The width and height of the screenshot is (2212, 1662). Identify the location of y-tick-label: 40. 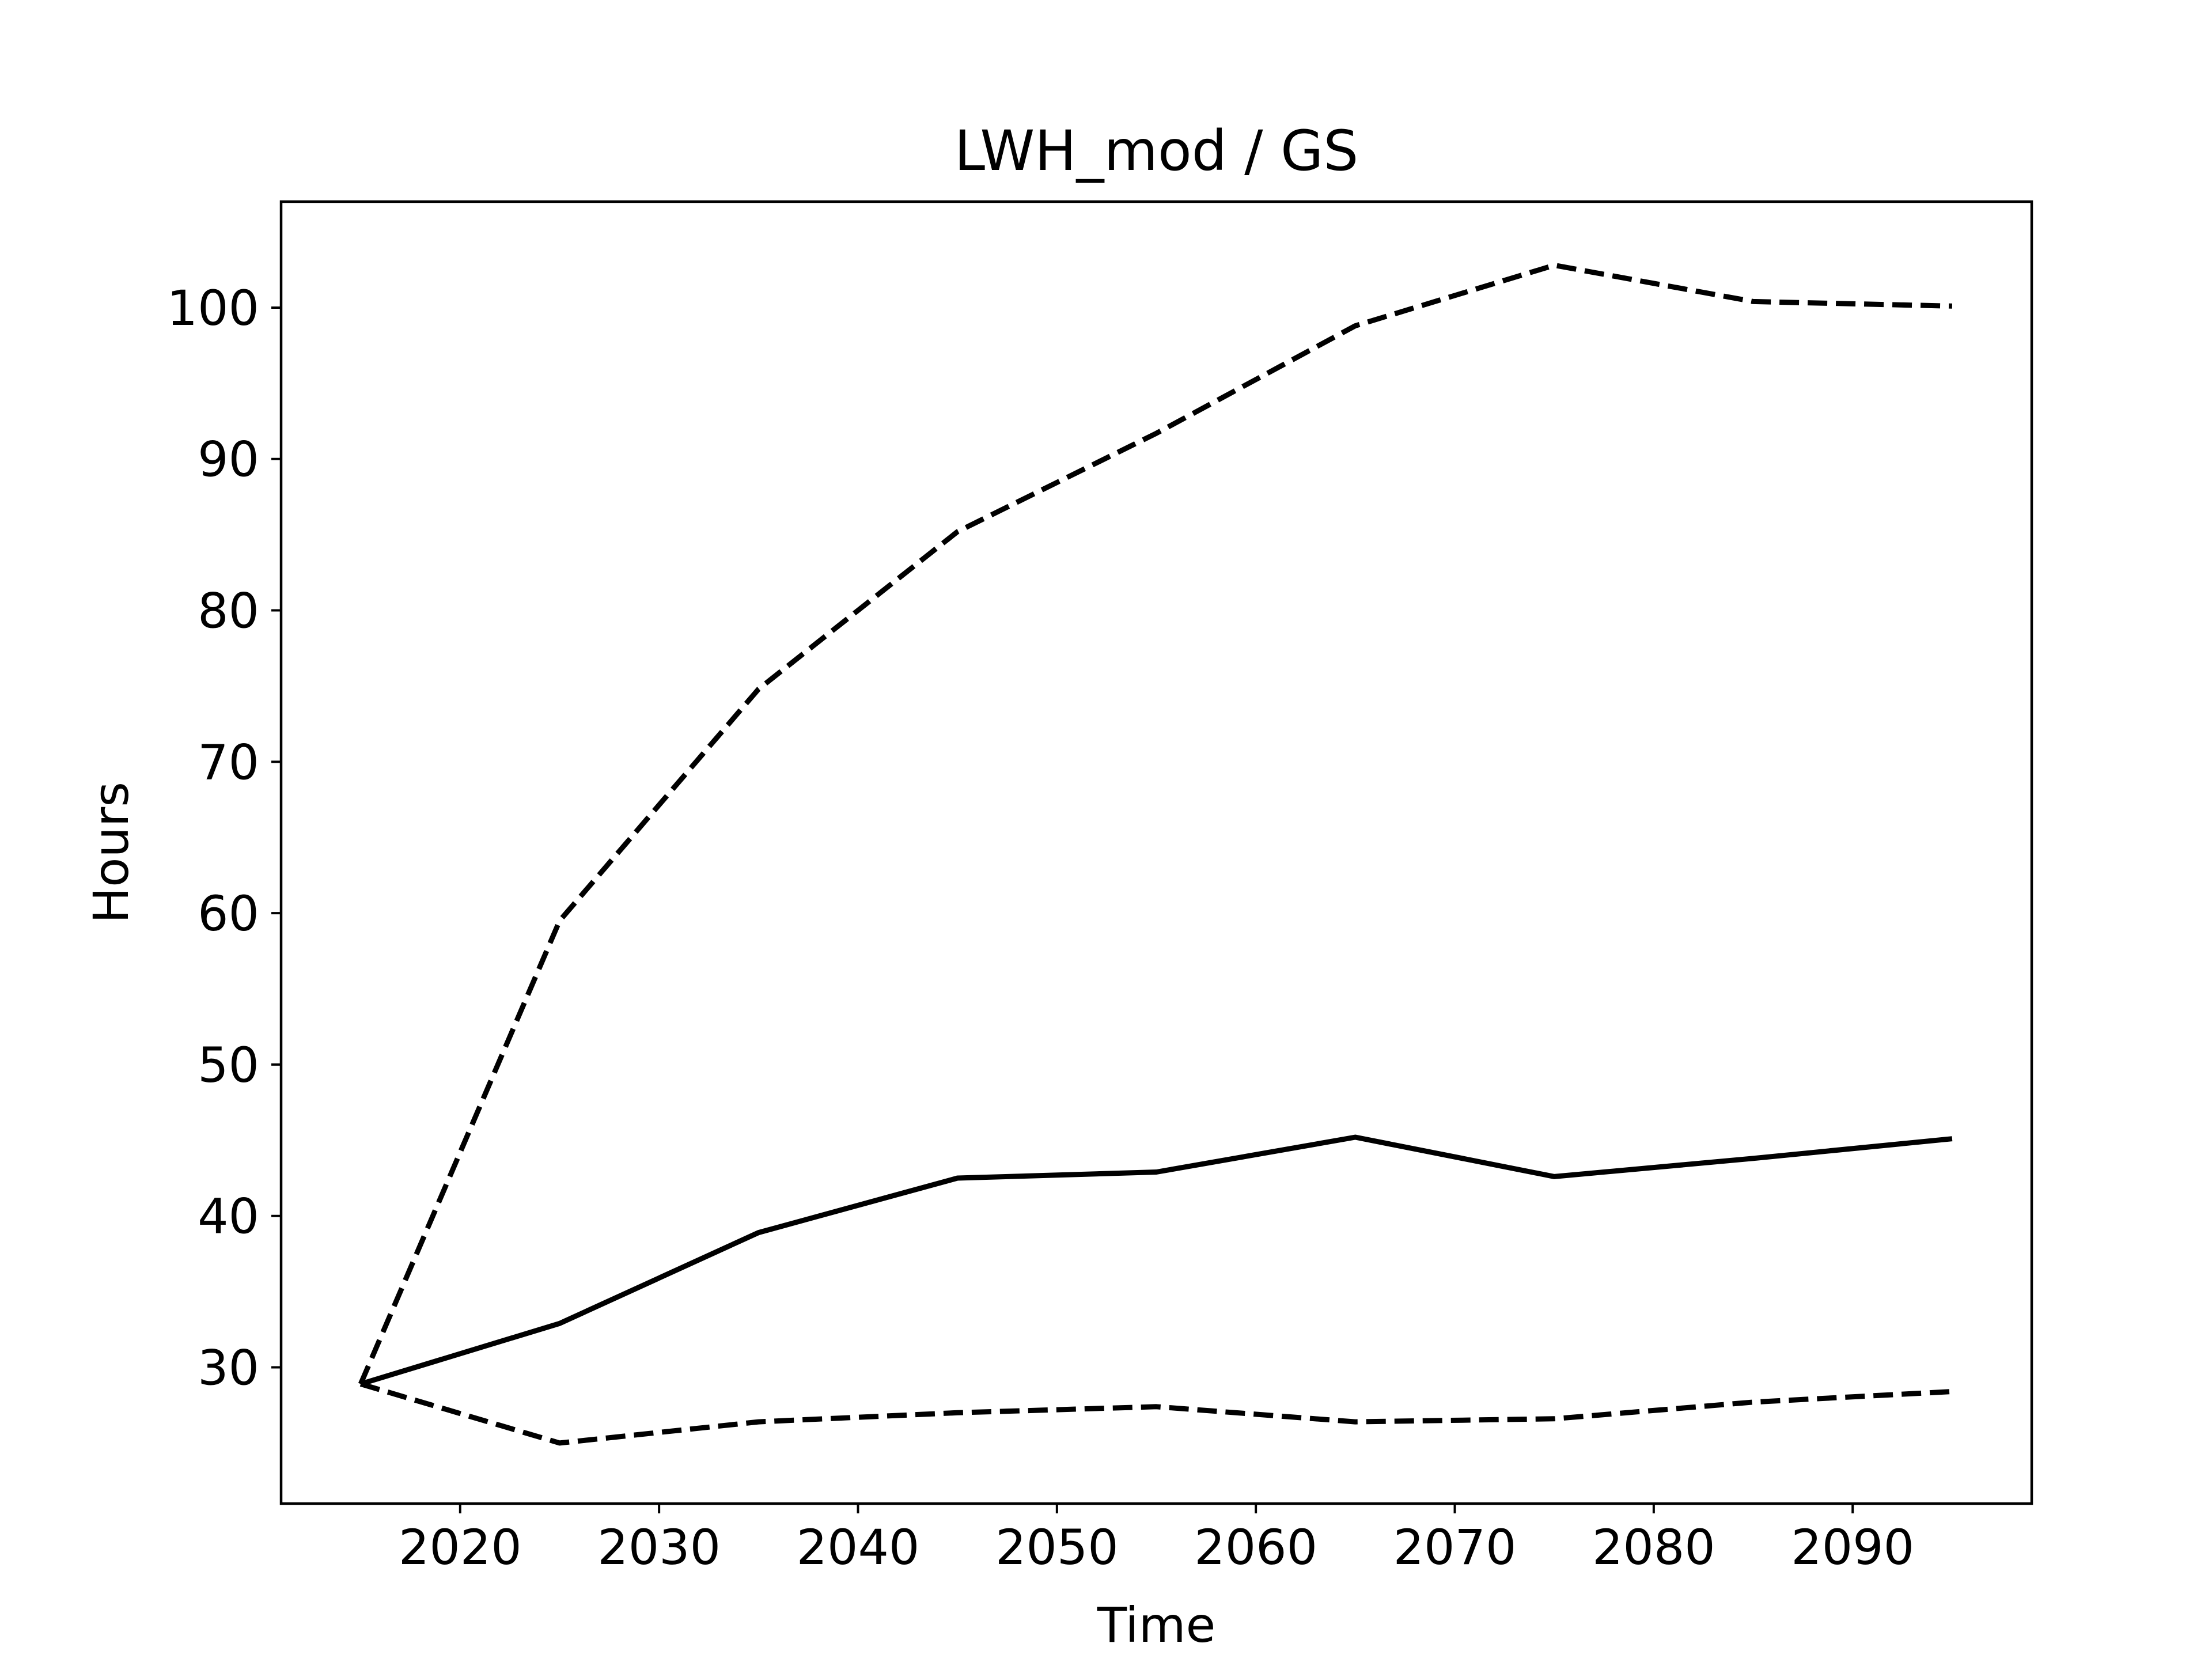
(228, 1216).